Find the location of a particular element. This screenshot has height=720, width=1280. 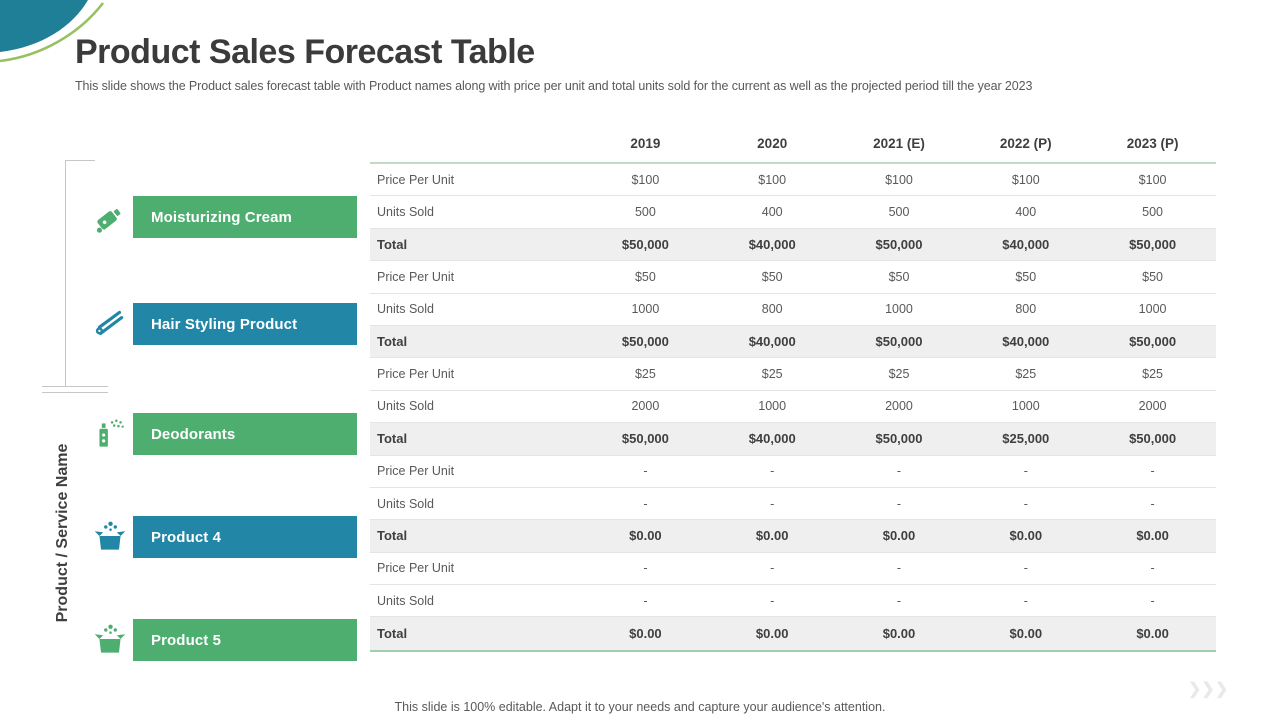

year-header-cell: 2023 (P) is located at coordinates (1152, 143).